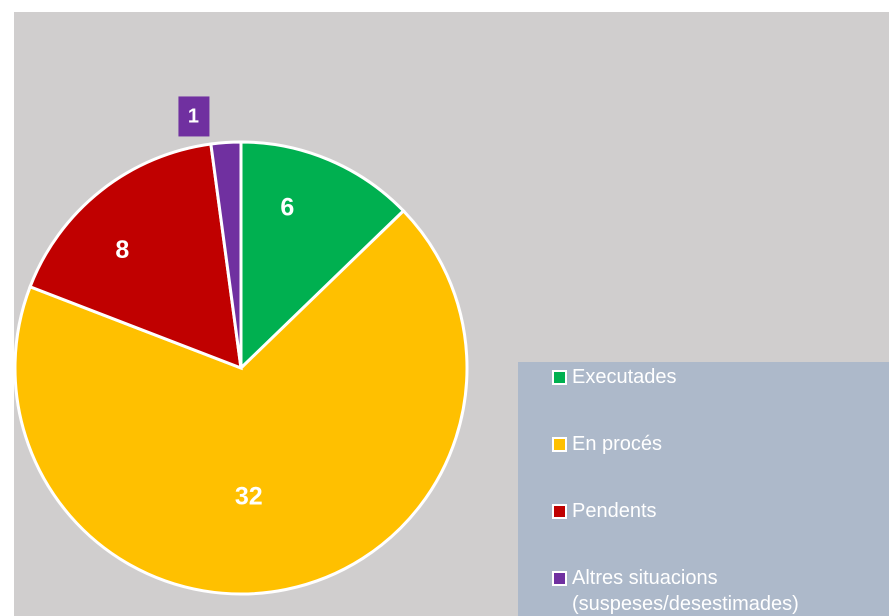 The image size is (889, 616). I want to click on data-label-box, so click(194, 116).